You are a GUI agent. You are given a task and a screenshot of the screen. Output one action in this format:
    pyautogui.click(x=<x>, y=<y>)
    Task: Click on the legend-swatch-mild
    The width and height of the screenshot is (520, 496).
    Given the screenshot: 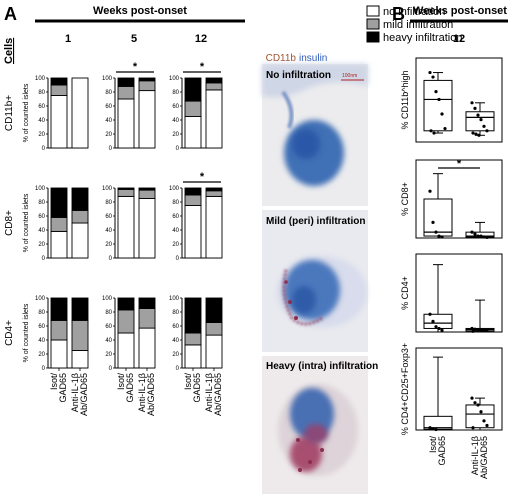 What is the action you would take?
    pyautogui.click(x=373, y=24)
    